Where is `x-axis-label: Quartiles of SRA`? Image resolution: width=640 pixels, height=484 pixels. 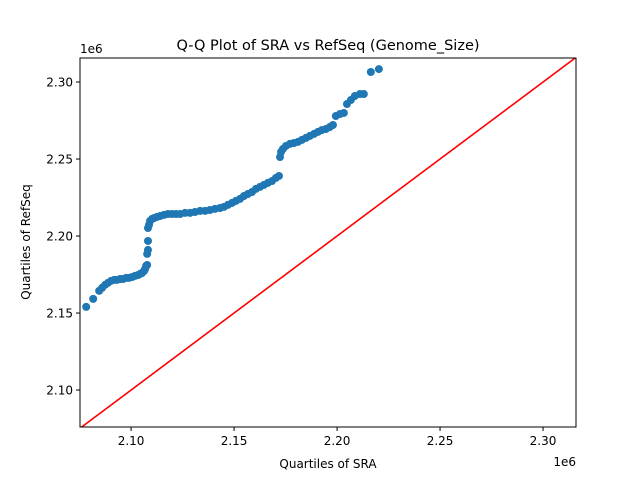
x-axis-label: Quartiles of SRA is located at coordinates (328, 464).